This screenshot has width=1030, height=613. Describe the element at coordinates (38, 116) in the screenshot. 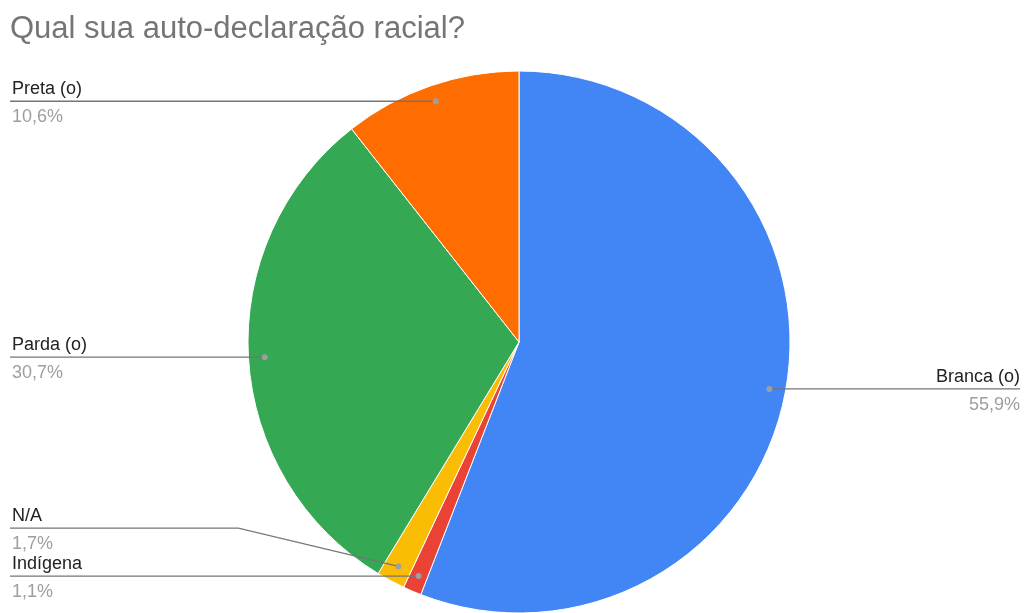

I see `data-label: 10,6%` at that location.